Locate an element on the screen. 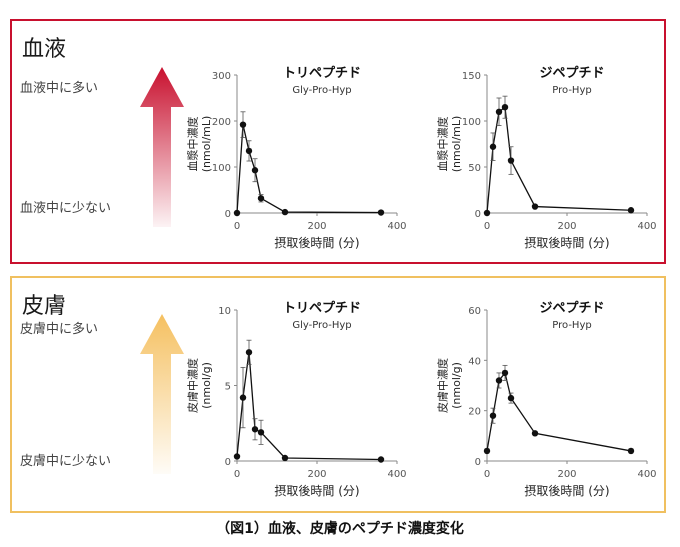 This screenshot has width=680, height=547. y-tick-label: 300 is located at coordinates (221, 76).